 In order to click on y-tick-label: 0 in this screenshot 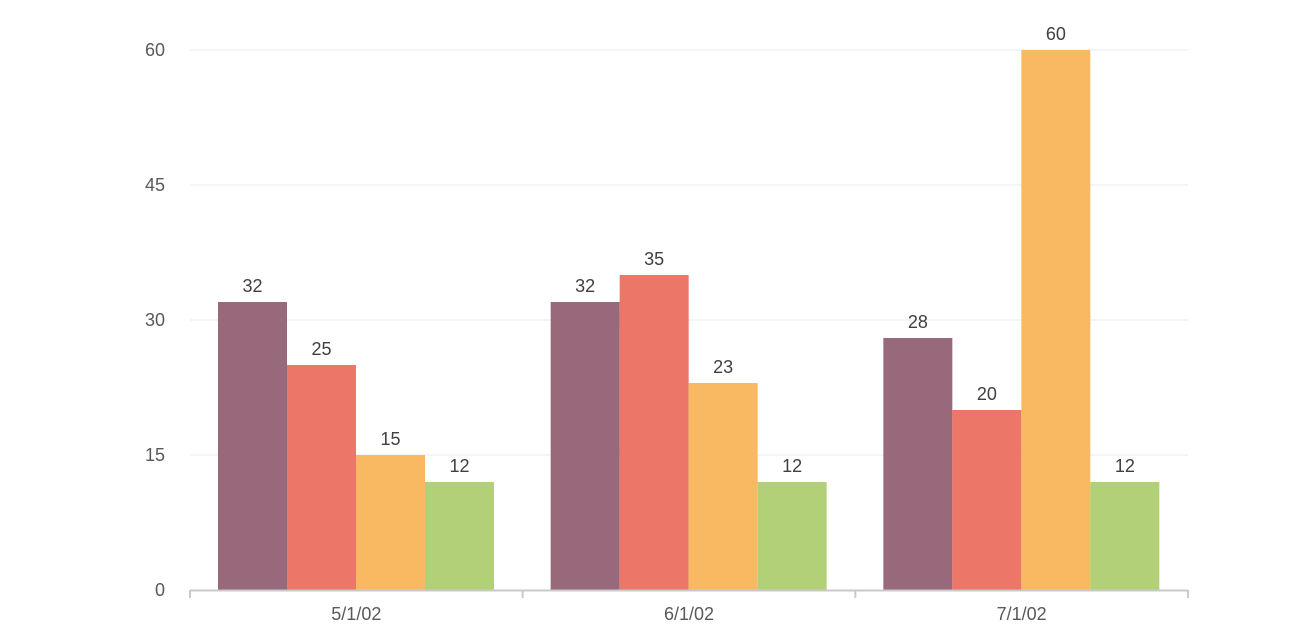, I will do `click(160, 590)`.